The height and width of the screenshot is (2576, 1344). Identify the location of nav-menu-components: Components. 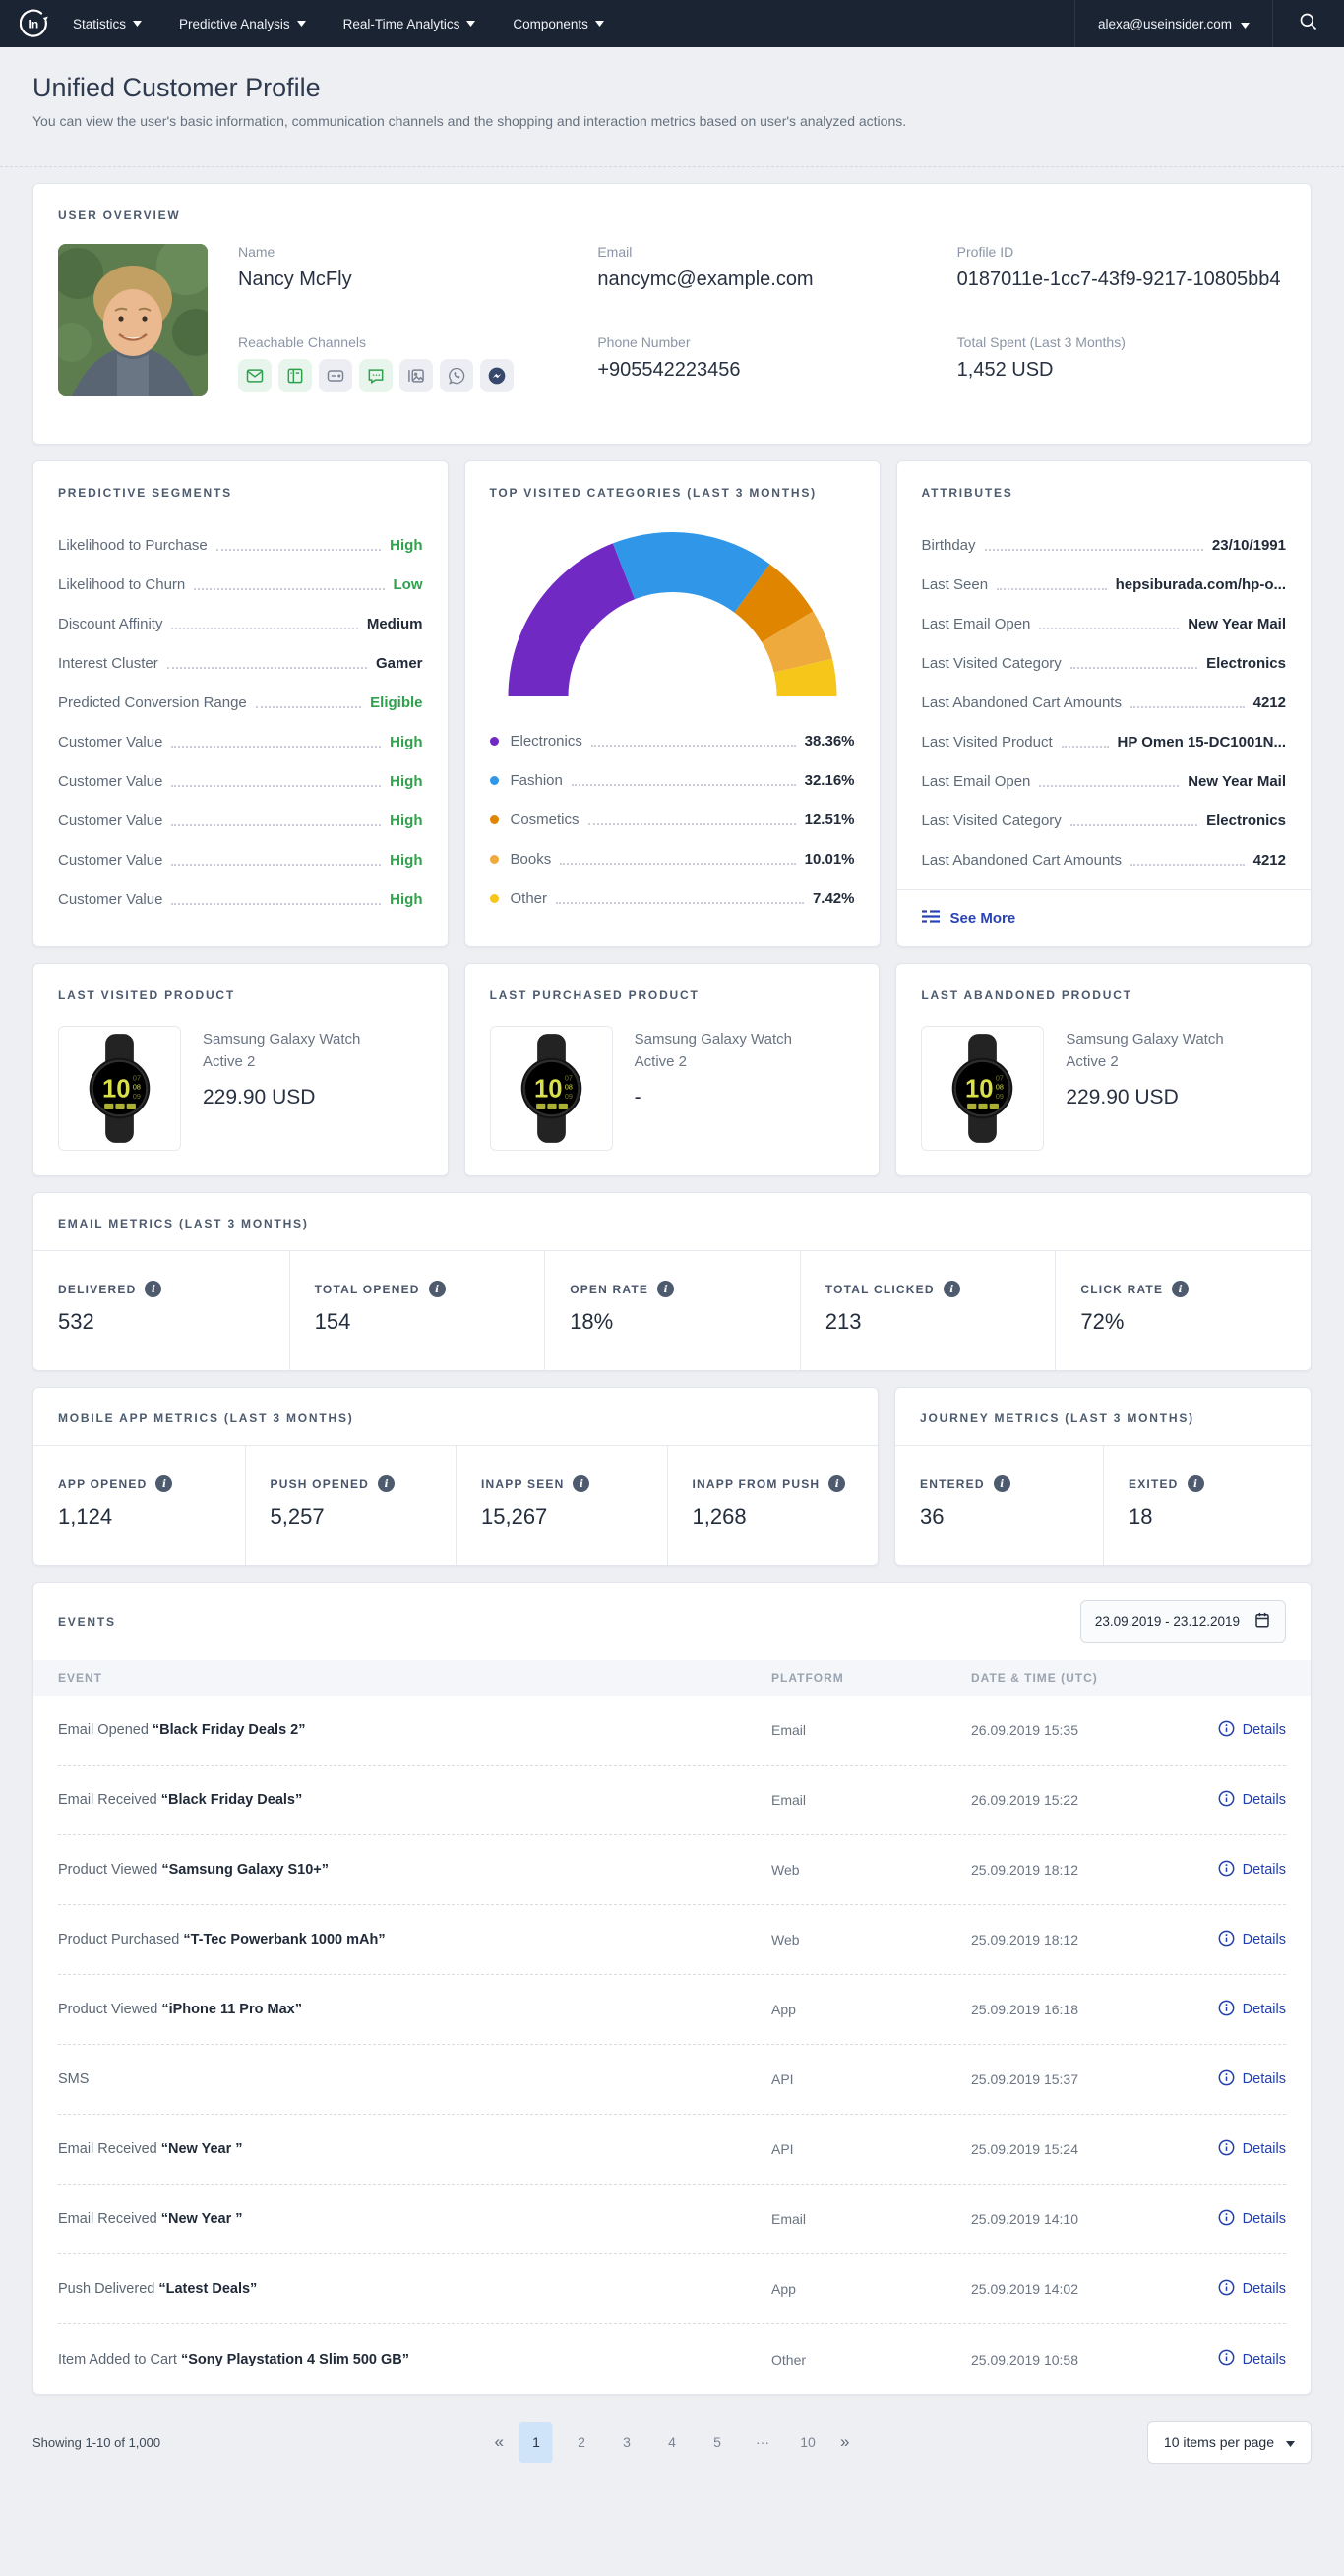
(558, 24).